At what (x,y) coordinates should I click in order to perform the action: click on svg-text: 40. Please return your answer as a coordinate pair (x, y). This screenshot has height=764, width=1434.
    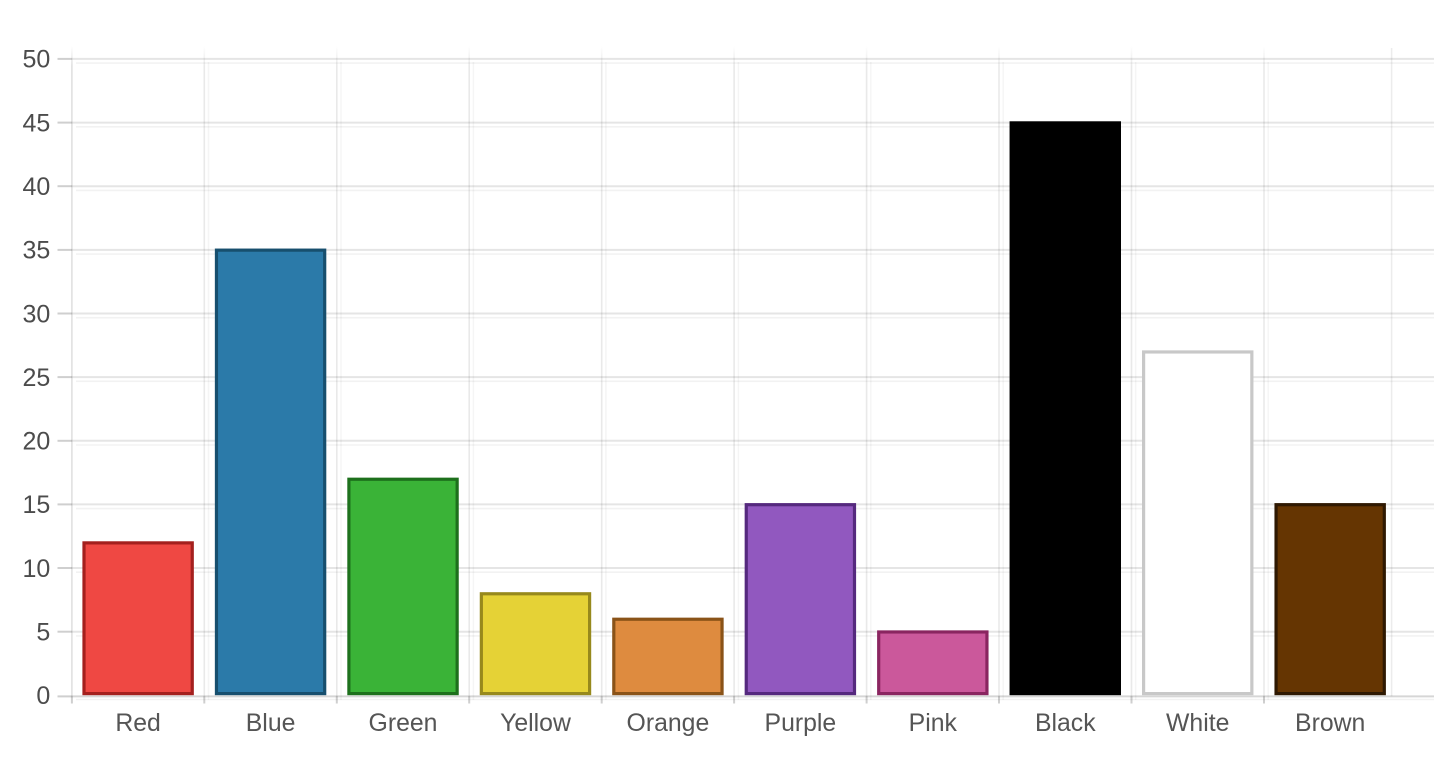
    Looking at the image, I should click on (36, 187).